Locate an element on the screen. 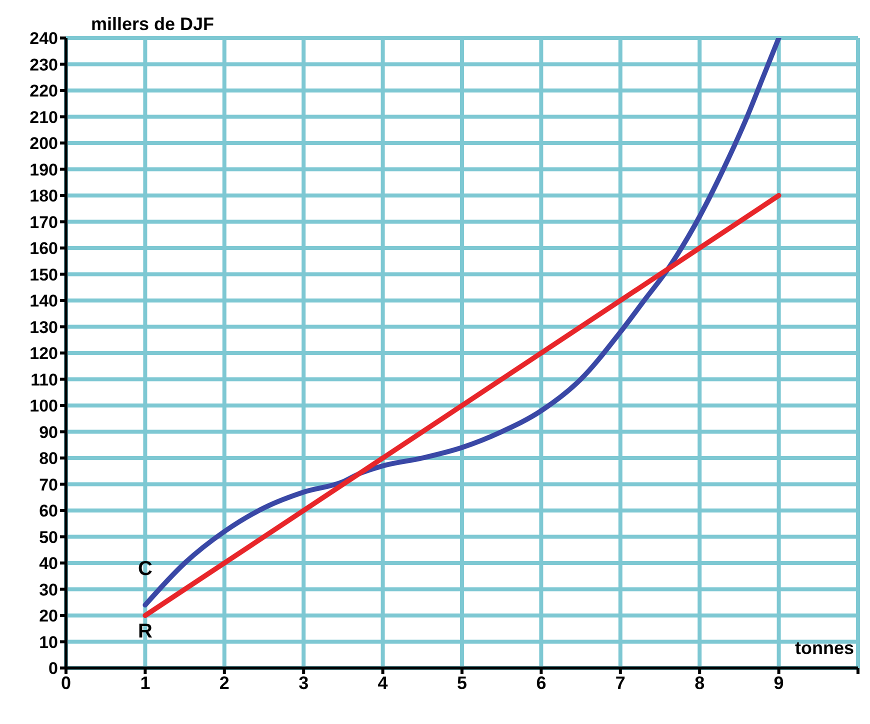  y-tick-label: 80 is located at coordinates (48, 458).